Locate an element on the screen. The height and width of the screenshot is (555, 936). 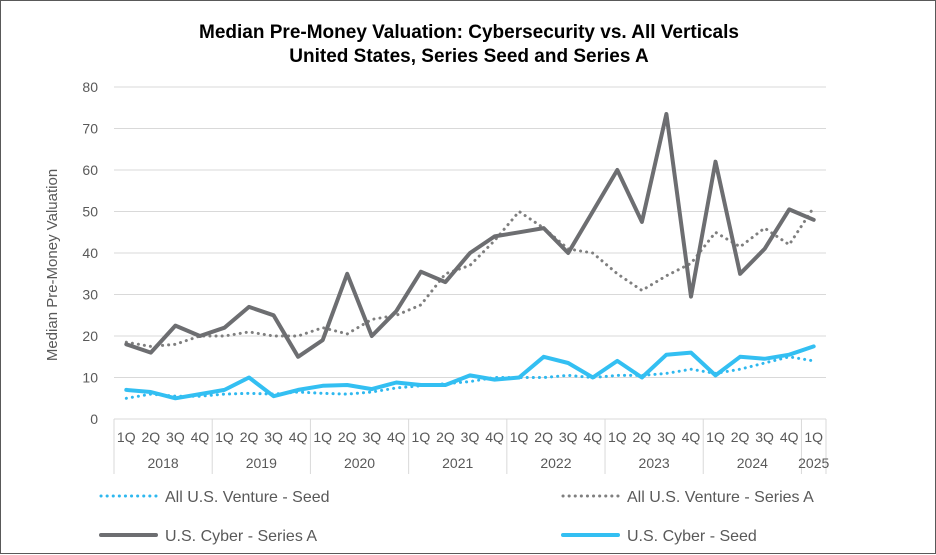
y-tick-label: 20 is located at coordinates (90, 336).